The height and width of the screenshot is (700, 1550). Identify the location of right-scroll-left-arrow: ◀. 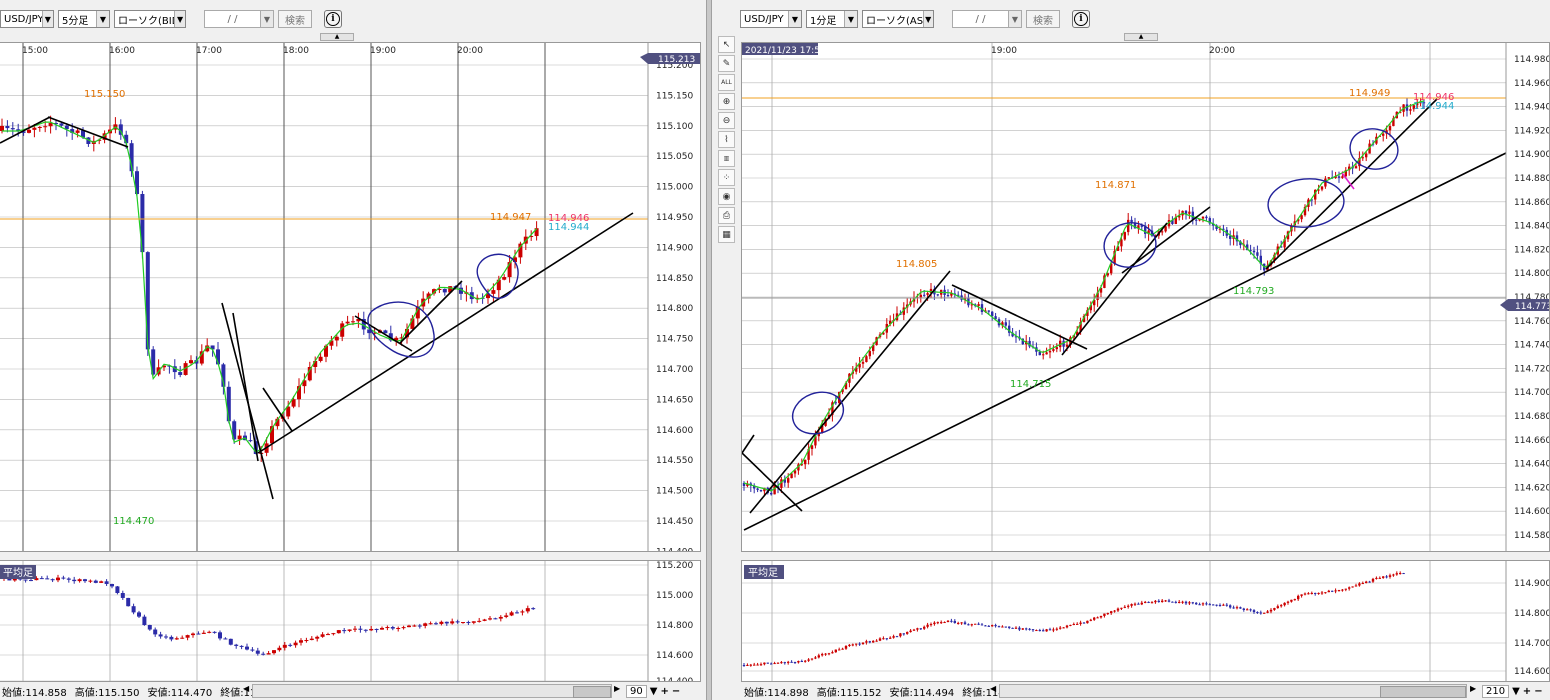
(993, 688).